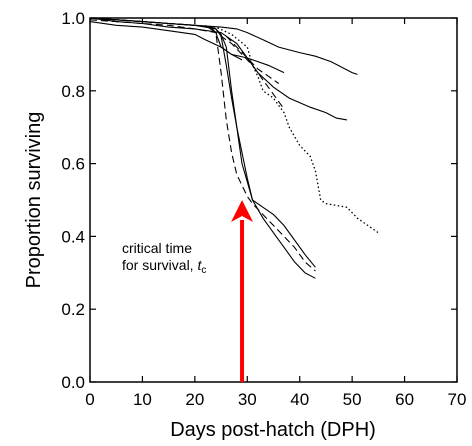  What do you see at coordinates (34, 200) in the screenshot?
I see `y-axis-label: Proportion surviving` at bounding box center [34, 200].